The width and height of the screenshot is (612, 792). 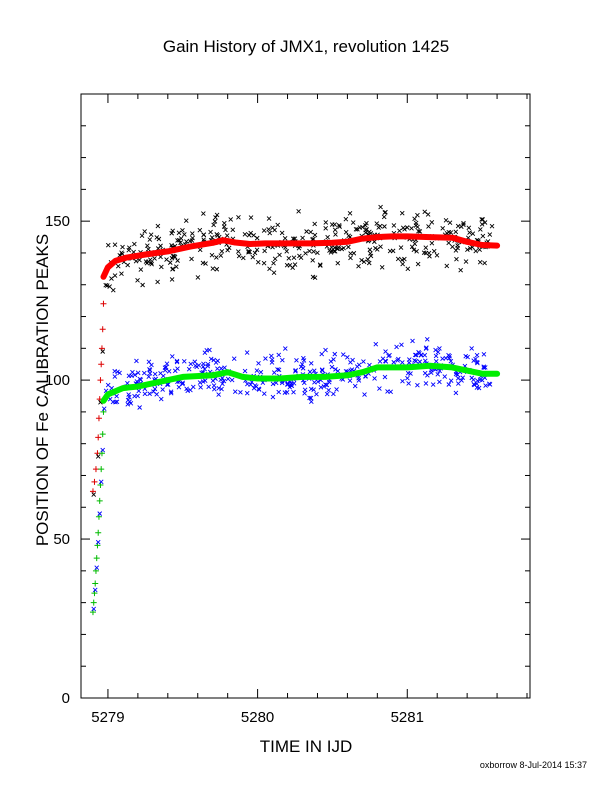 What do you see at coordinates (306, 46) in the screenshot?
I see `chart-title: Gain History of JMX1, revolution 1425` at bounding box center [306, 46].